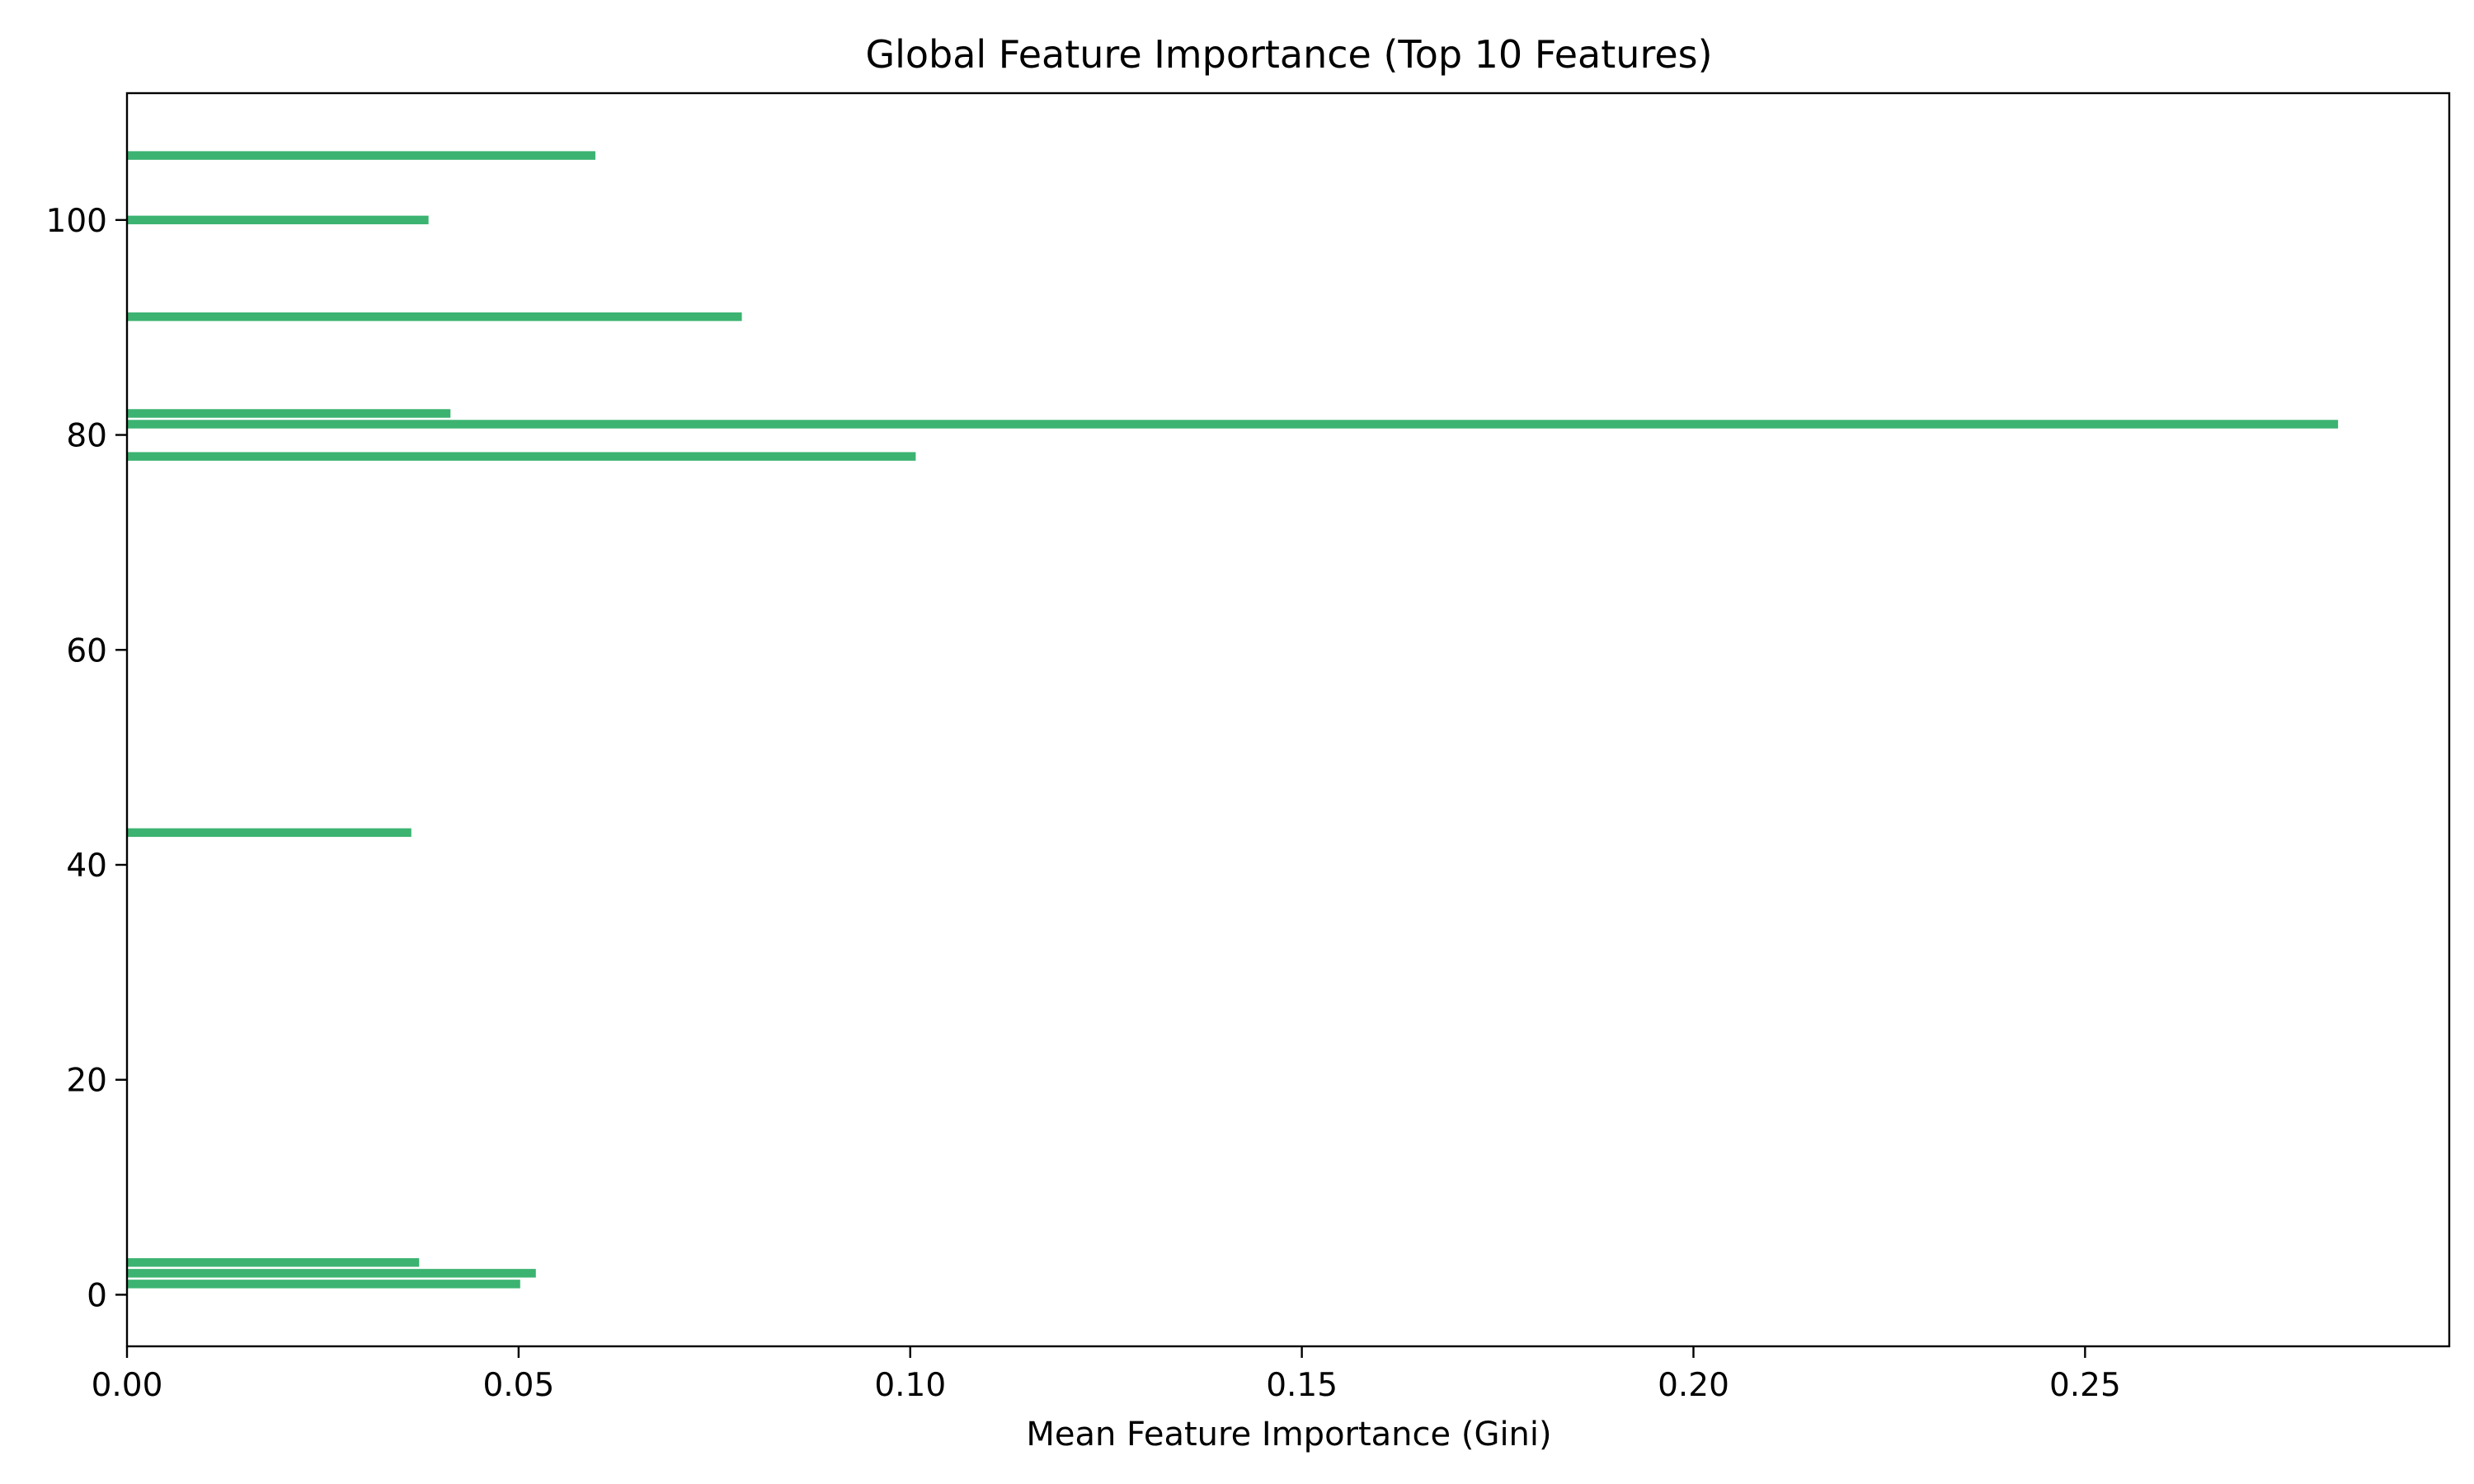 The height and width of the screenshot is (1484, 2474). Describe the element at coordinates (97, 1295) in the screenshot. I see `y-tick-label: 0` at that location.